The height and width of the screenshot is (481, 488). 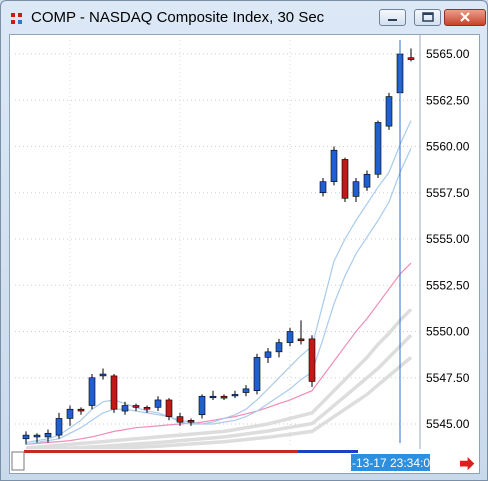 I want to click on y-axis-label: 5565.00, so click(x=448, y=54).